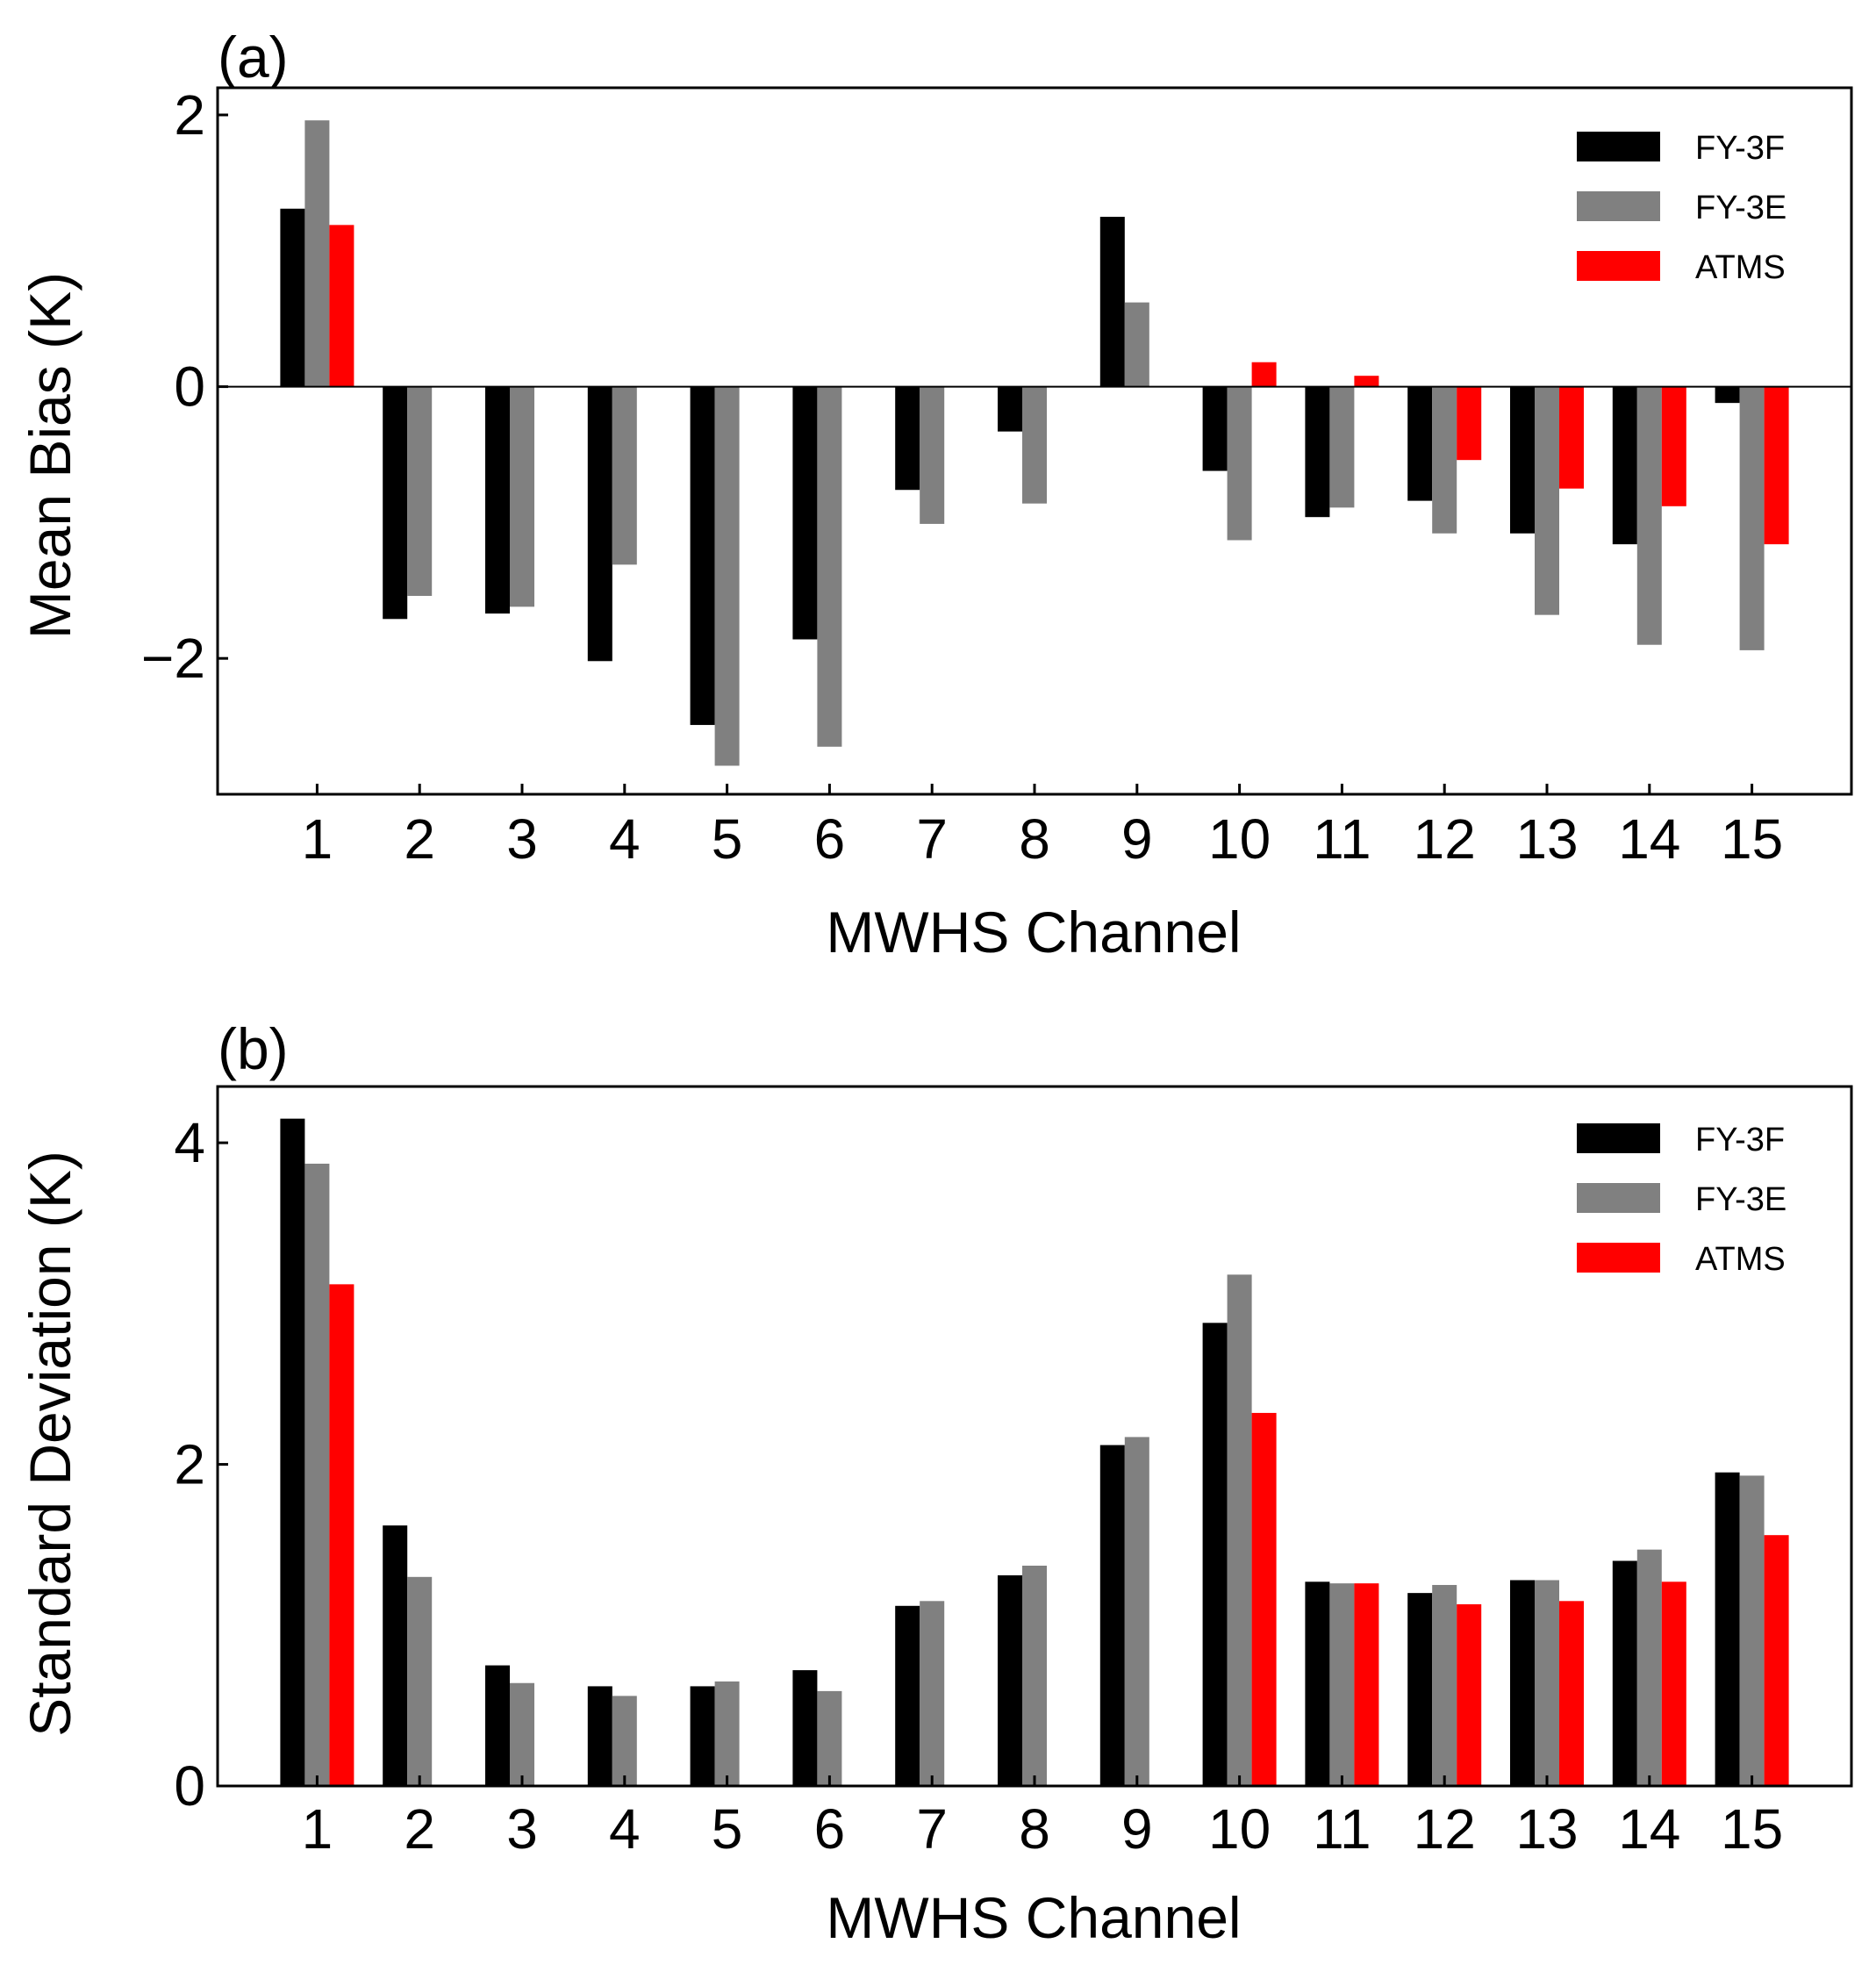 The width and height of the screenshot is (1876, 1965). What do you see at coordinates (1445, 839) in the screenshot?
I see `x-tick-label: 12` at bounding box center [1445, 839].